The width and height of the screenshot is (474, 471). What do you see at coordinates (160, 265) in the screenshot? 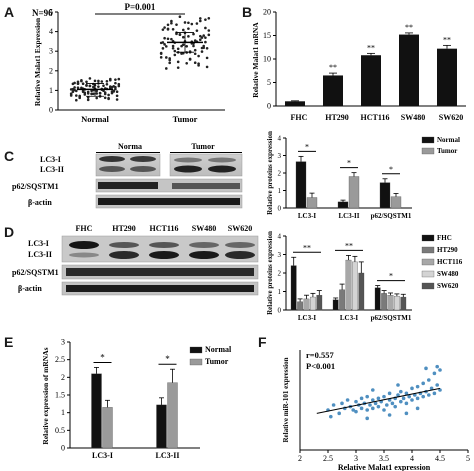
I see `blot-d-image` at bounding box center [160, 265].